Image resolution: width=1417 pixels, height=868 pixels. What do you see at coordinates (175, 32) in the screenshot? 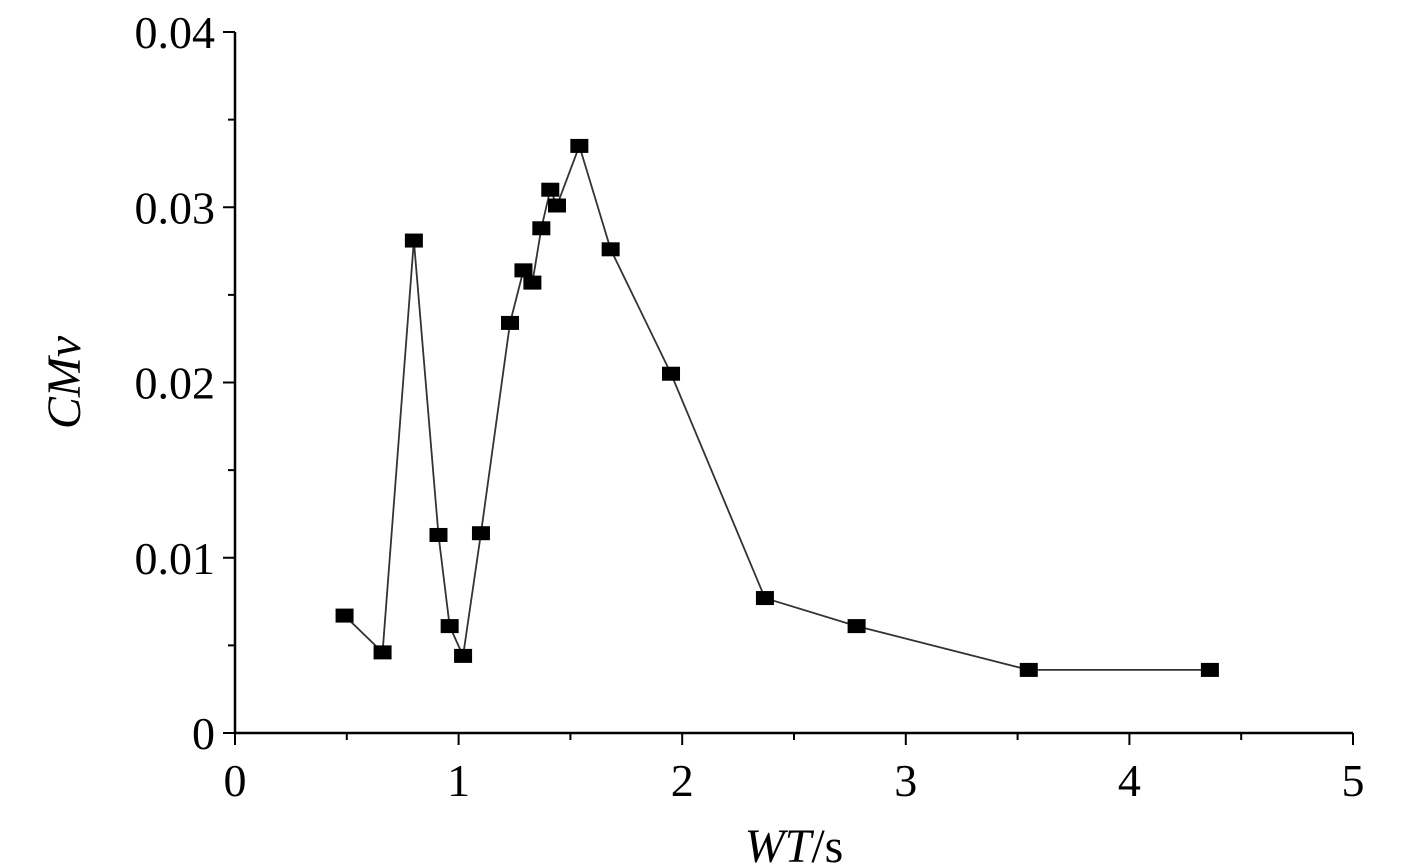
I see `y-tick-label: 0.04` at bounding box center [175, 32].